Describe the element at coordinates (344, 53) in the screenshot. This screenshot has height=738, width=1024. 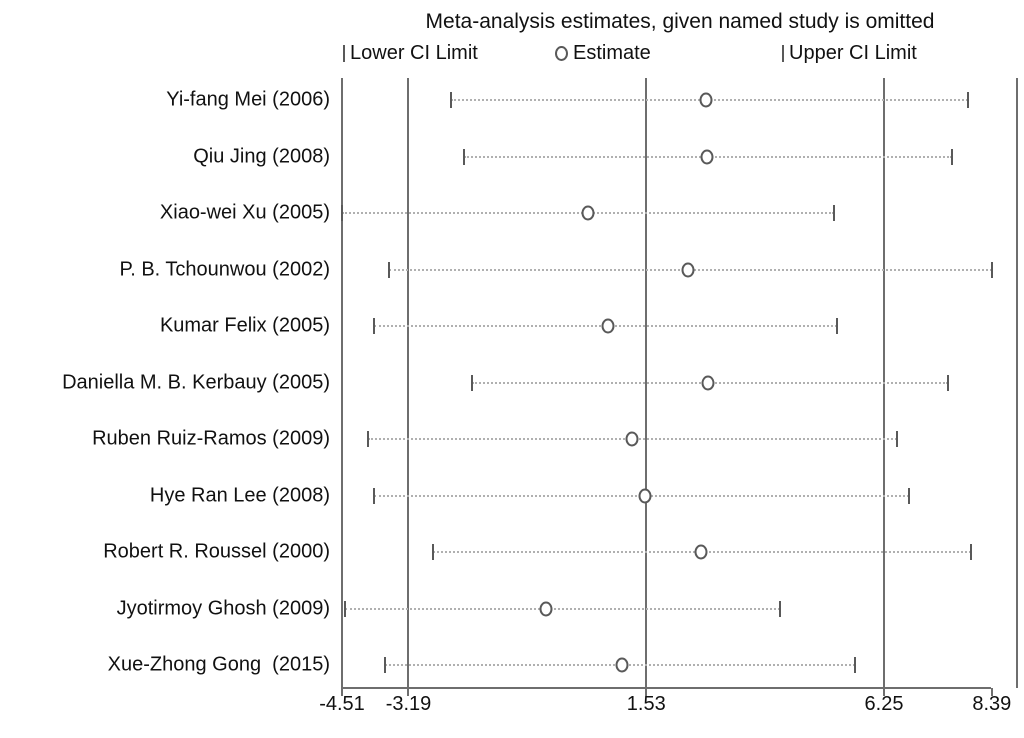
I see `lower-ci-limit-icon` at that location.